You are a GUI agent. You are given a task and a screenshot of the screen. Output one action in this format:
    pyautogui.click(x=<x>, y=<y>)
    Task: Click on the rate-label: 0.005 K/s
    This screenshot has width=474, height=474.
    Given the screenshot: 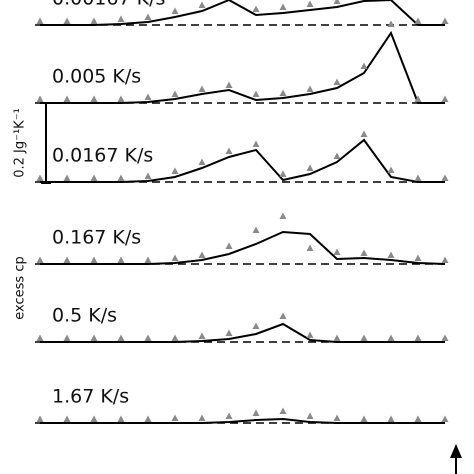 What is the action you would take?
    pyautogui.click(x=96, y=77)
    